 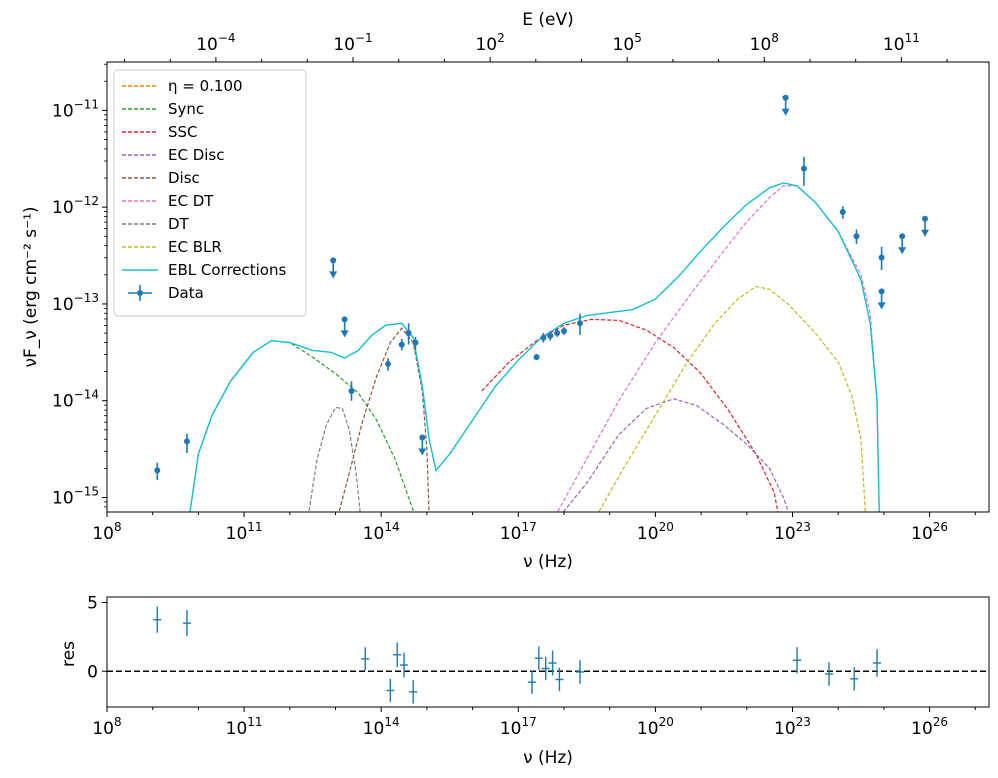 What do you see at coordinates (227, 270) in the screenshot?
I see `legend-label: EBL Corrections` at bounding box center [227, 270].